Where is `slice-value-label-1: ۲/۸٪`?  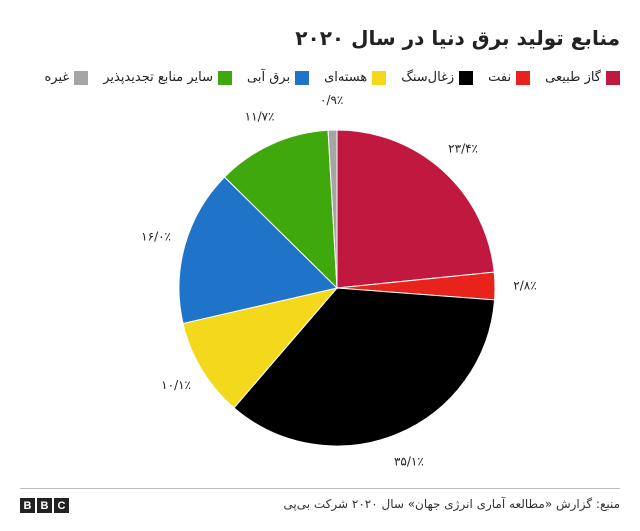
slice-value-label-1: ۲/۸٪ is located at coordinates (524, 286).